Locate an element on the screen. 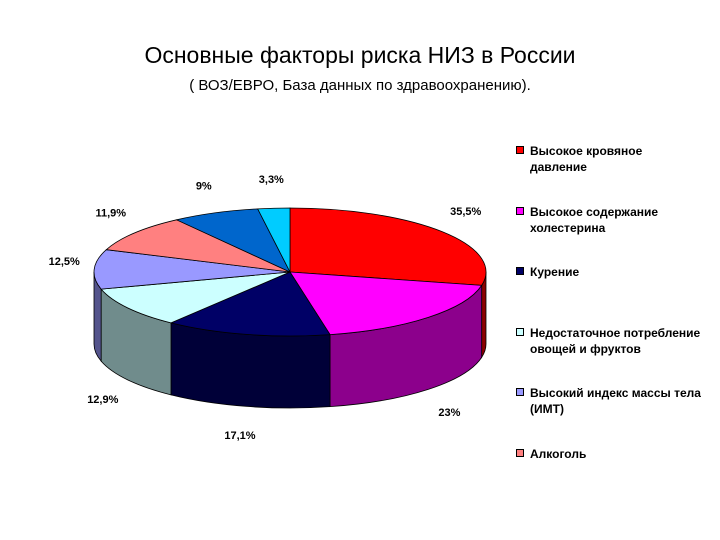  slice-sides is located at coordinates (290, 340).